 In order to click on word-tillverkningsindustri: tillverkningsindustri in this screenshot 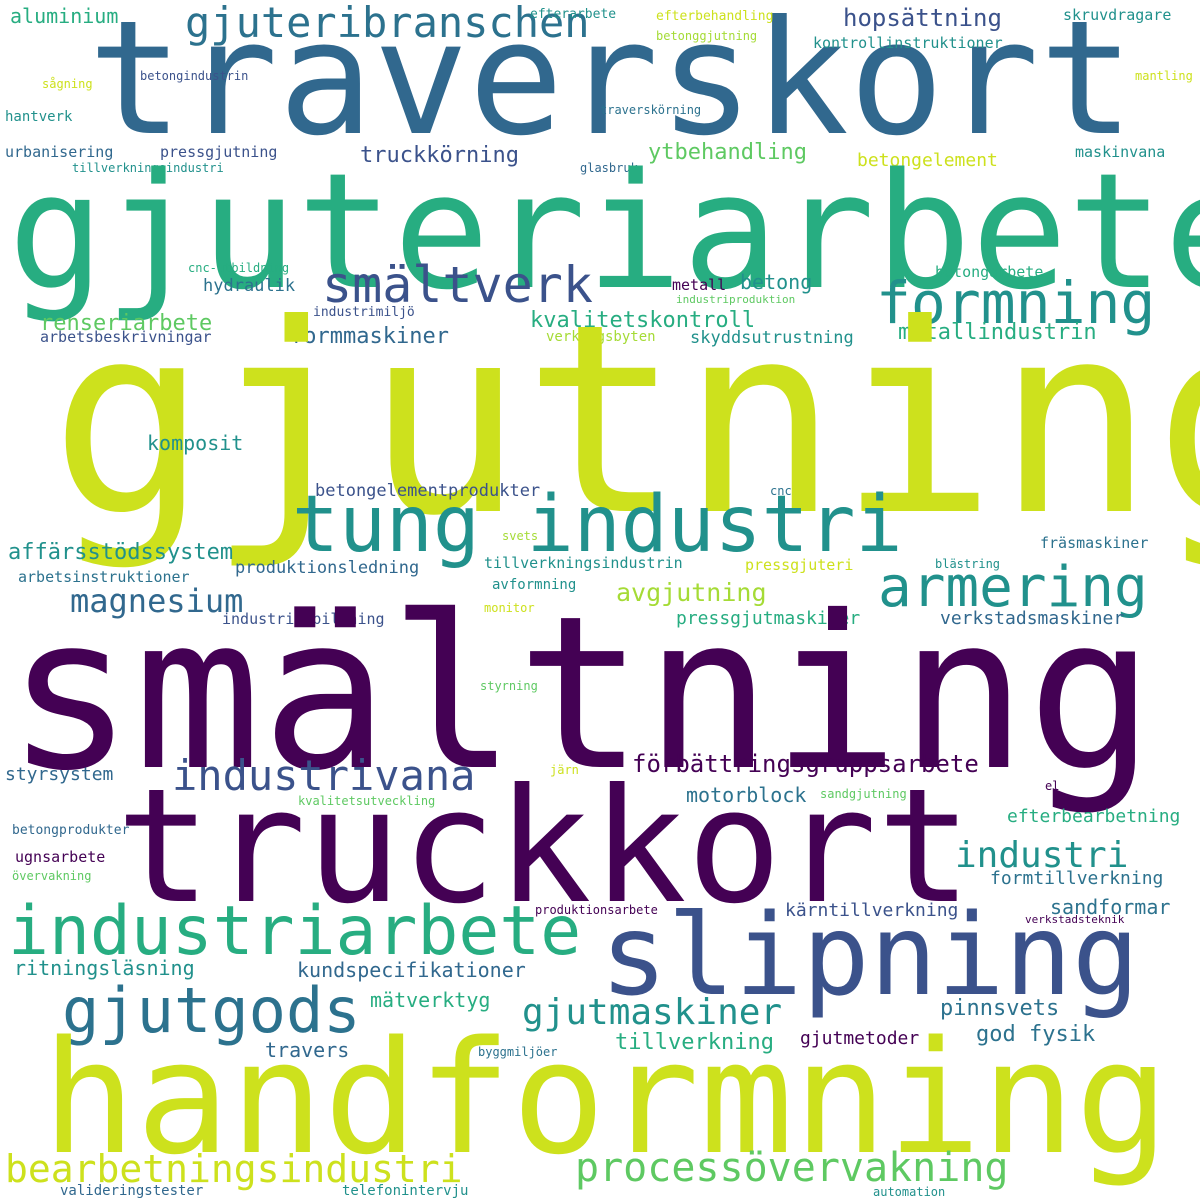, I will do `click(148, 168)`.